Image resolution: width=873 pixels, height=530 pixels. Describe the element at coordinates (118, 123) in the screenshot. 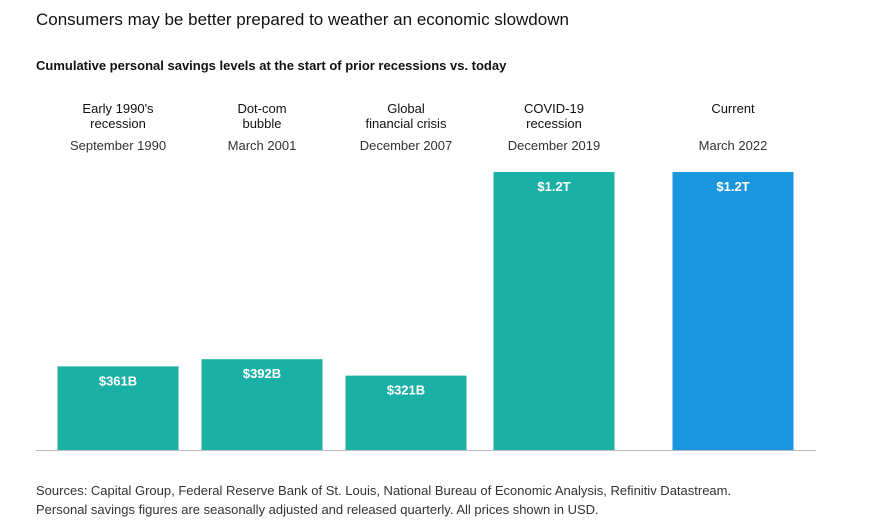

I see `category-label-1-line-2: recession` at that location.